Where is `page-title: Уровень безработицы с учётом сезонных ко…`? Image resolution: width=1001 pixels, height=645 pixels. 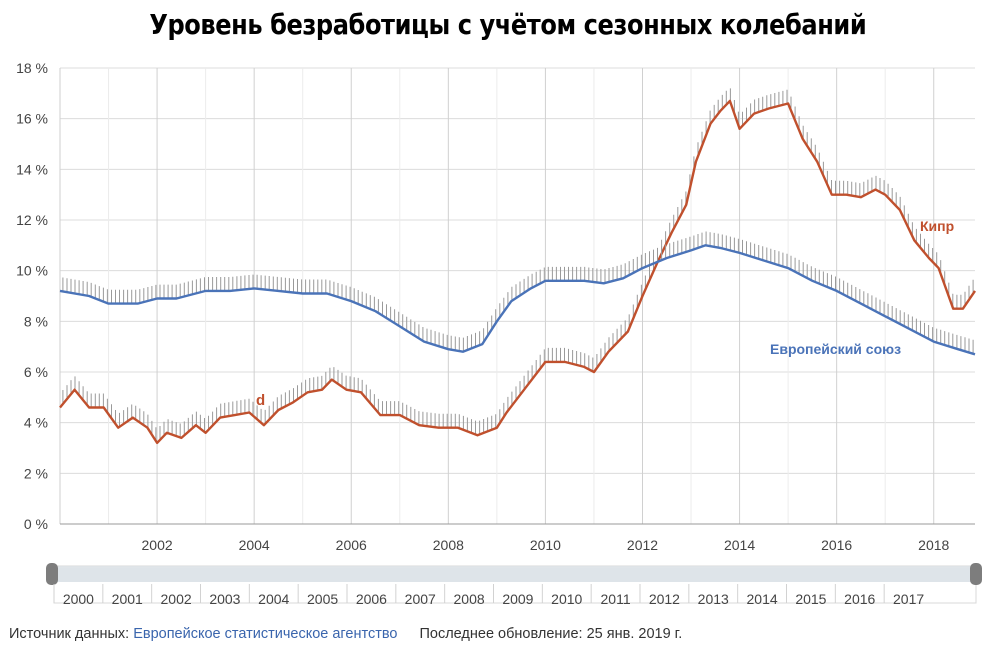 page-title: Уровень безработицы с учётом сезонных ко… is located at coordinates (508, 24).